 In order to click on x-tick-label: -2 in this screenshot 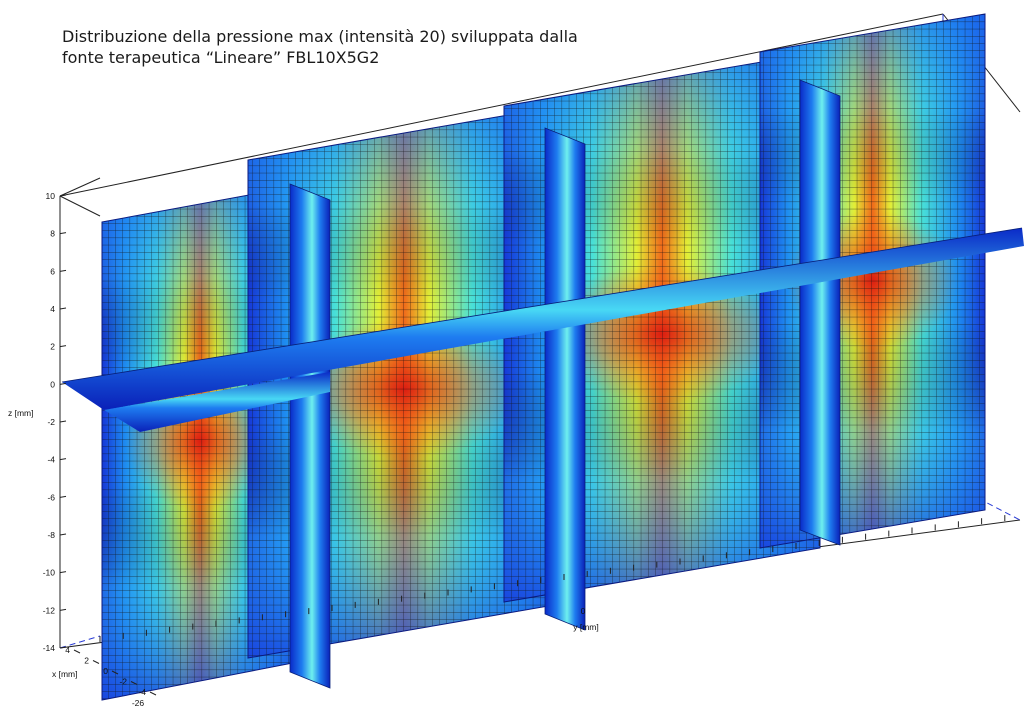, I will do `click(123, 682)`.